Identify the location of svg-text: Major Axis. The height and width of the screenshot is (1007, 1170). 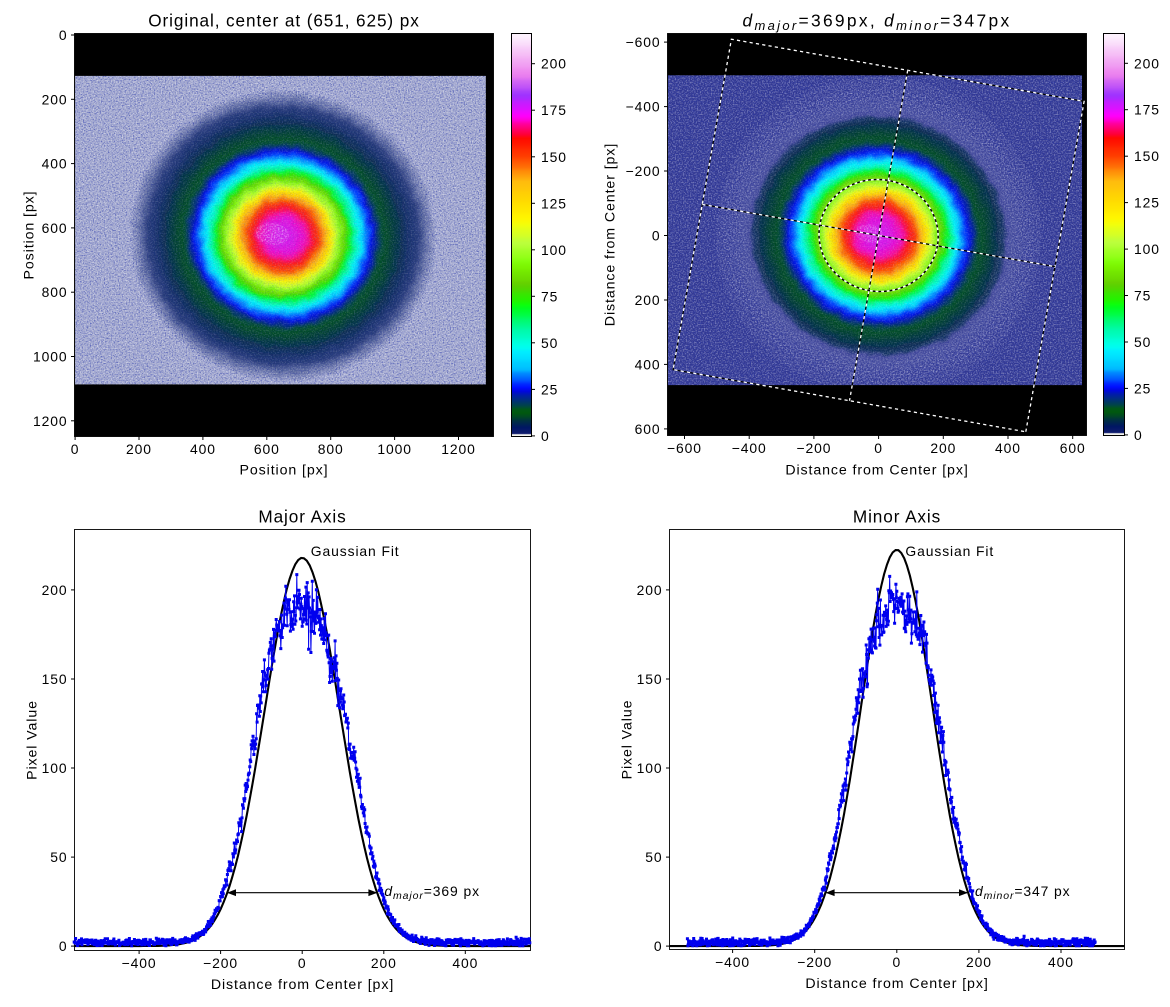
(302, 516).